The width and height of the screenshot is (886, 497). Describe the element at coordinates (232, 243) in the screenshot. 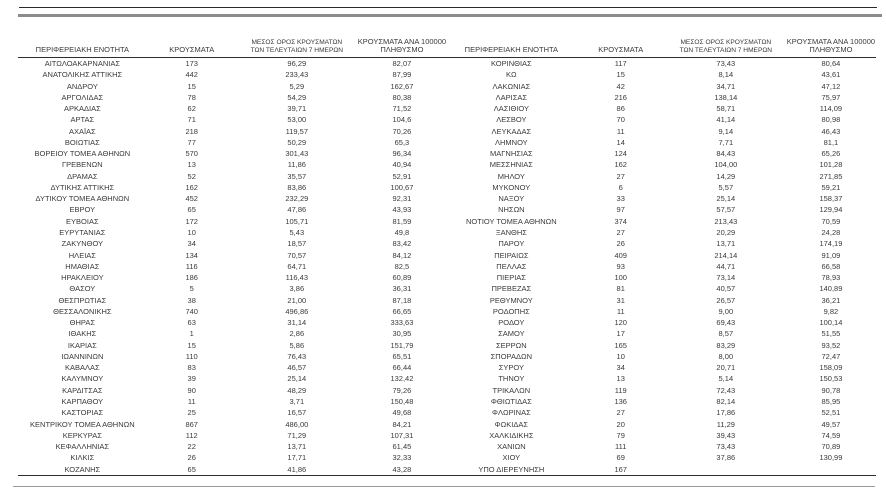

I see `table-row: ΖΑΚΥΝΘΟΥ 34 18,57 83,42` at that location.